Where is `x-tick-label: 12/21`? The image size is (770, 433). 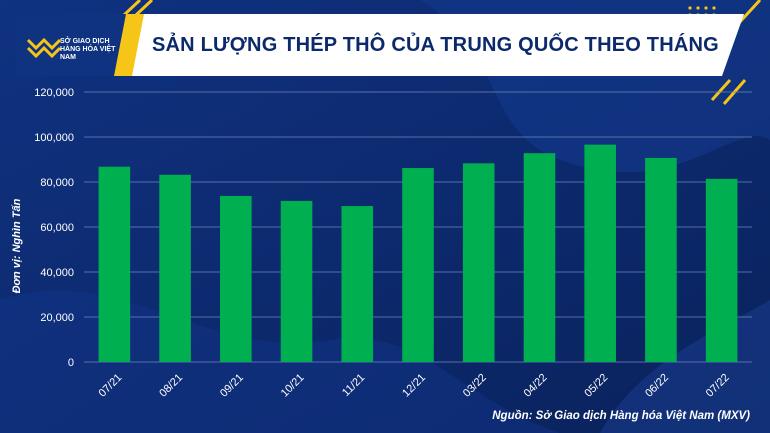 x-tick-label: 12/21 is located at coordinates (414, 386).